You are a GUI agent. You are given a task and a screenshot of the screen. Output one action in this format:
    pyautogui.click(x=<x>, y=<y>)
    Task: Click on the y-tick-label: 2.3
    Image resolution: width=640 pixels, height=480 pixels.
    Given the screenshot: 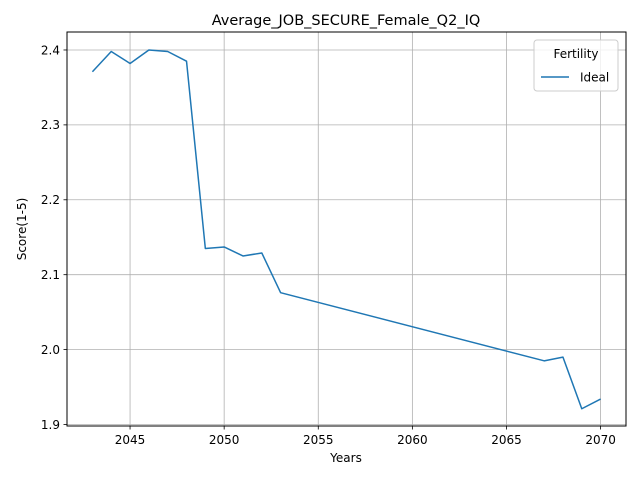 What is the action you would take?
    pyautogui.click(x=50, y=125)
    